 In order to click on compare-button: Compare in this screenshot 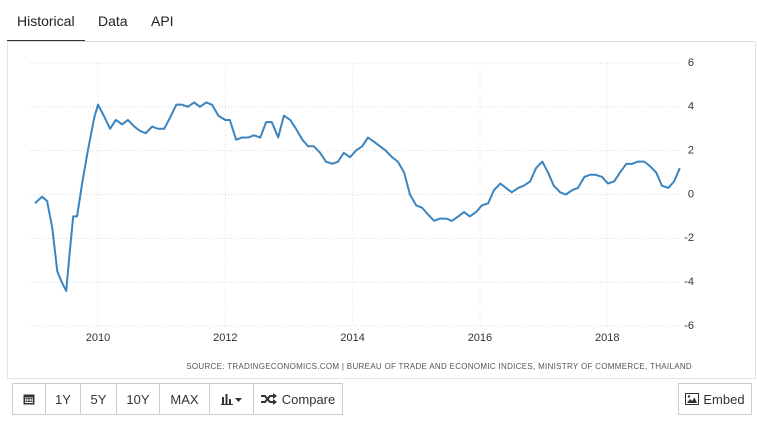, I will do `click(298, 399)`.